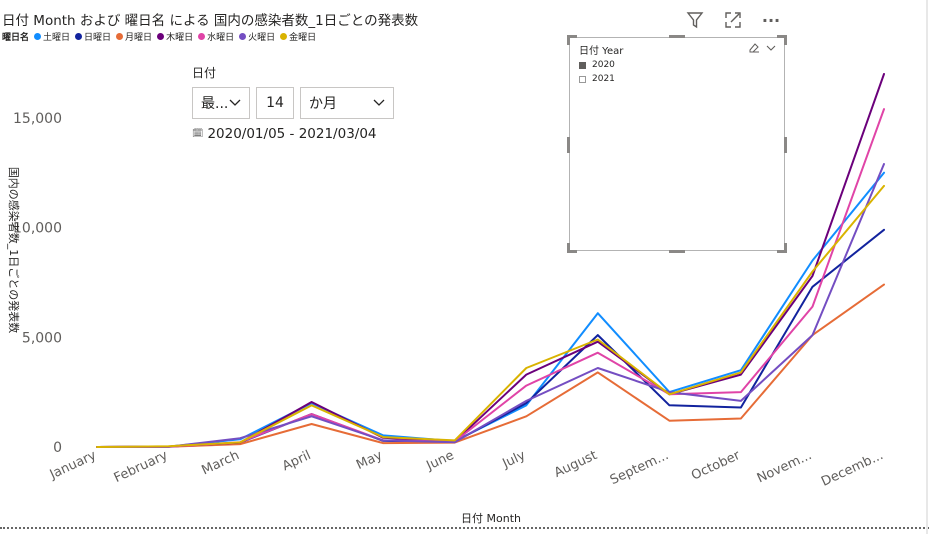  I want to click on x-axis-title: 日付 Month, so click(491, 518).